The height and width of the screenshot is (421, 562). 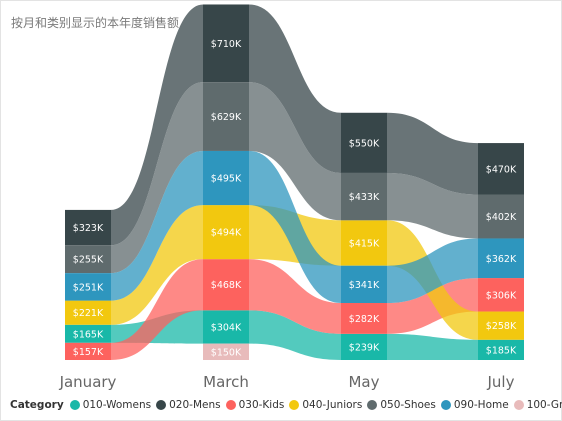 I want to click on data-label-090-Home-January: $251K, so click(x=88, y=287).